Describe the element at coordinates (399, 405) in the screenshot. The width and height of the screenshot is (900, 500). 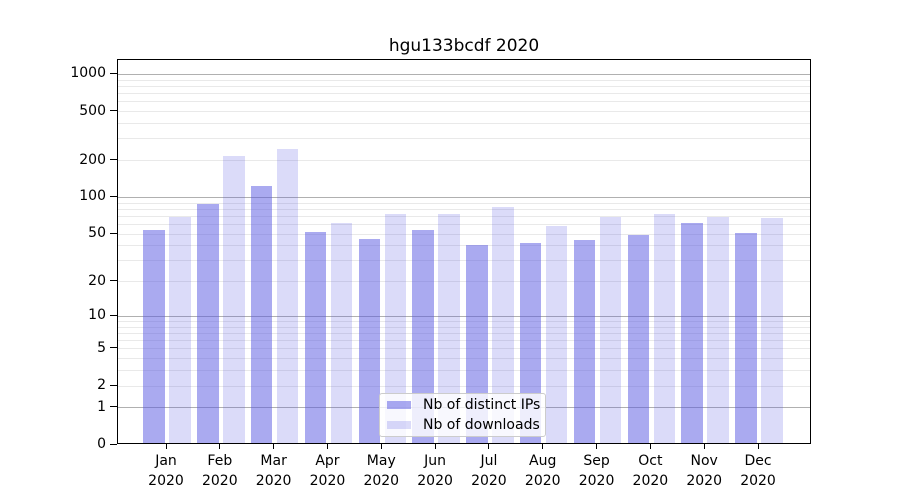
I see `legend-swatch-distinct-ips` at that location.